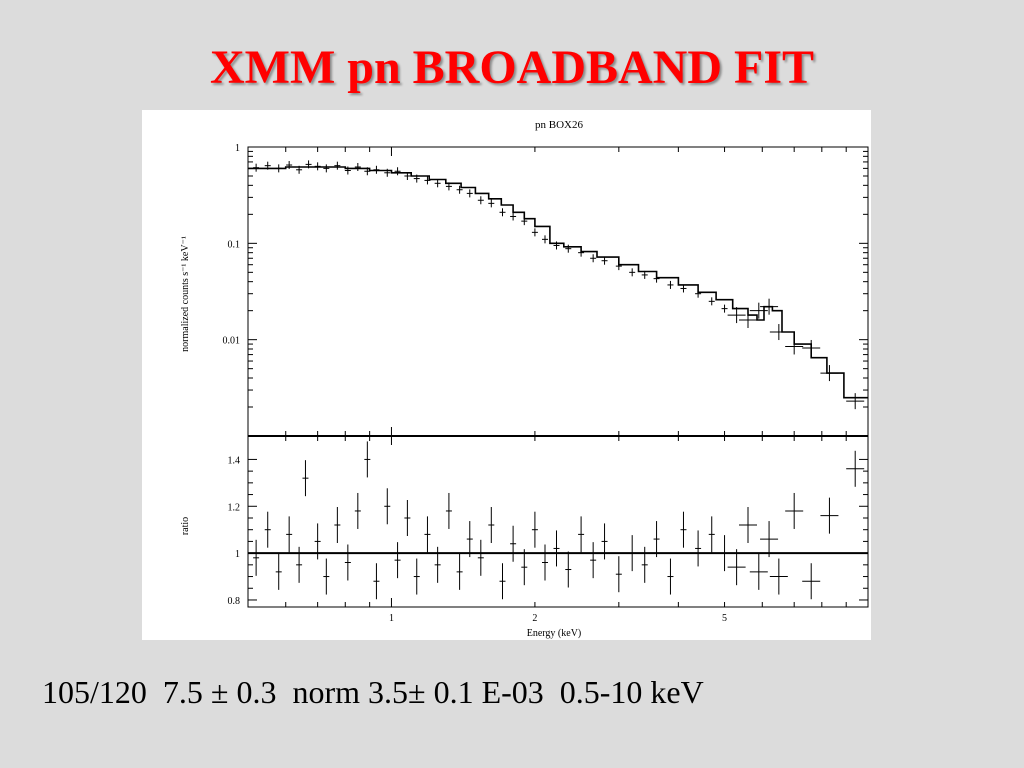  I want to click on ratio-y-tick-label: 1.4, so click(234, 460).